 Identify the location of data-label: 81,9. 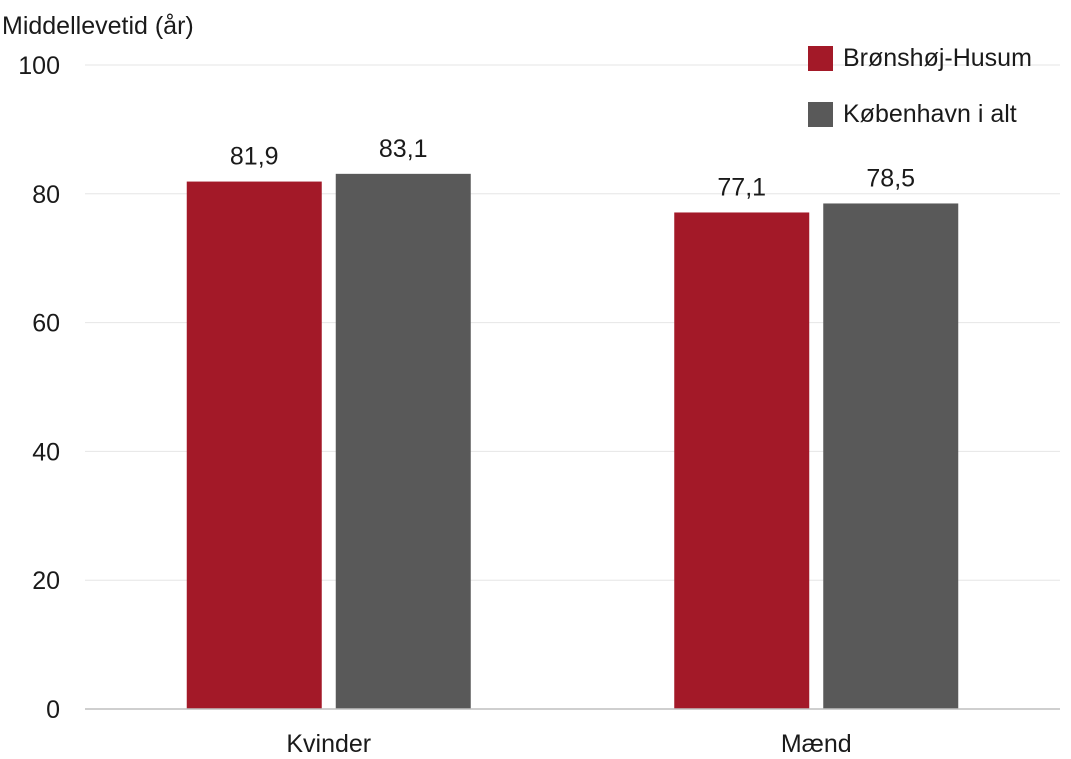
(254, 157).